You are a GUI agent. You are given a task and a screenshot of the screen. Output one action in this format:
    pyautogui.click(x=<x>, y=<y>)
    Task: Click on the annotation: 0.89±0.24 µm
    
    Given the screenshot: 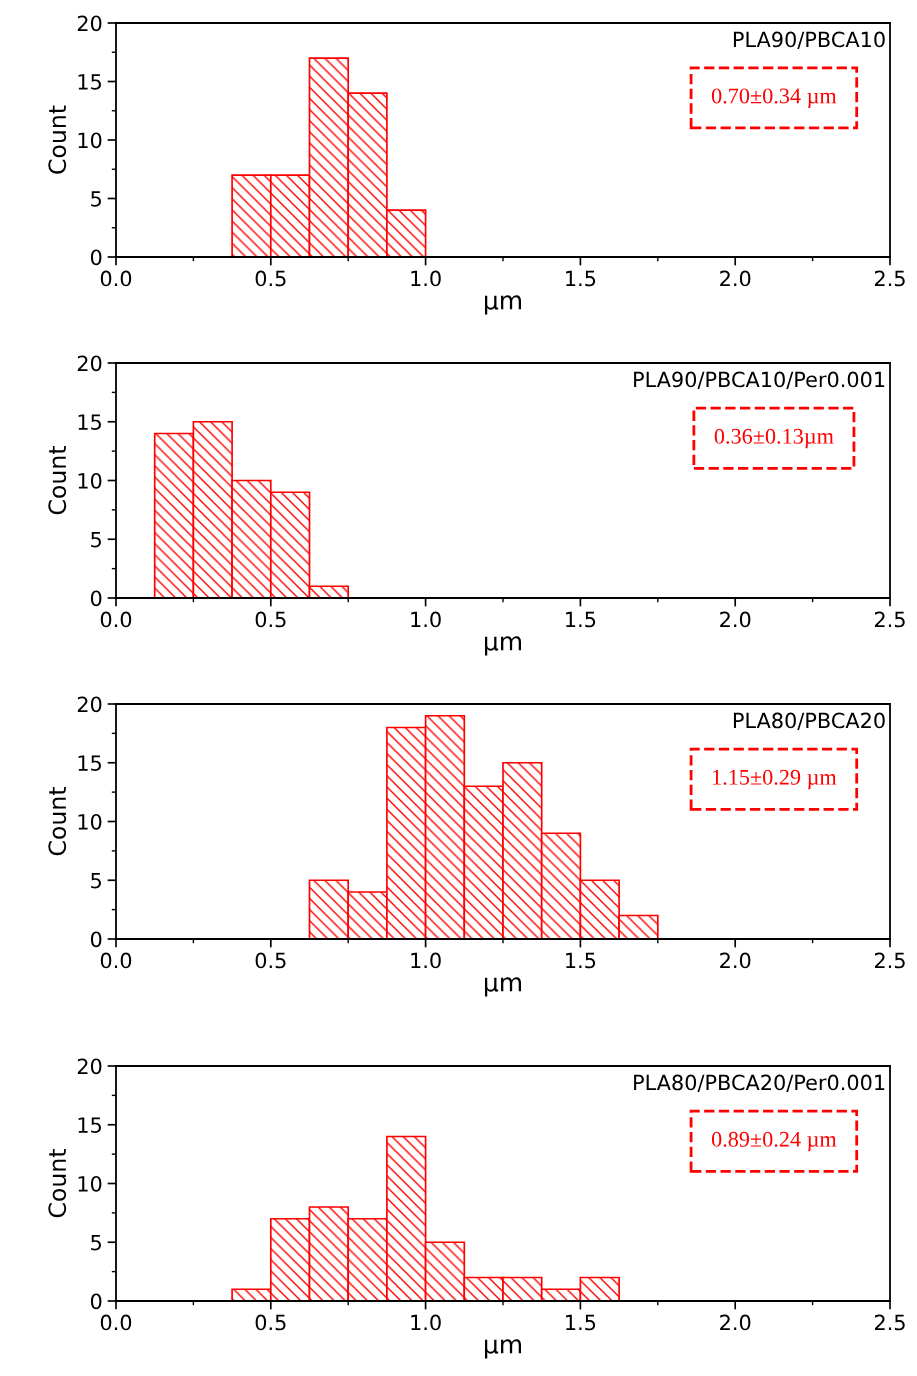 What is the action you would take?
    pyautogui.click(x=774, y=1141)
    